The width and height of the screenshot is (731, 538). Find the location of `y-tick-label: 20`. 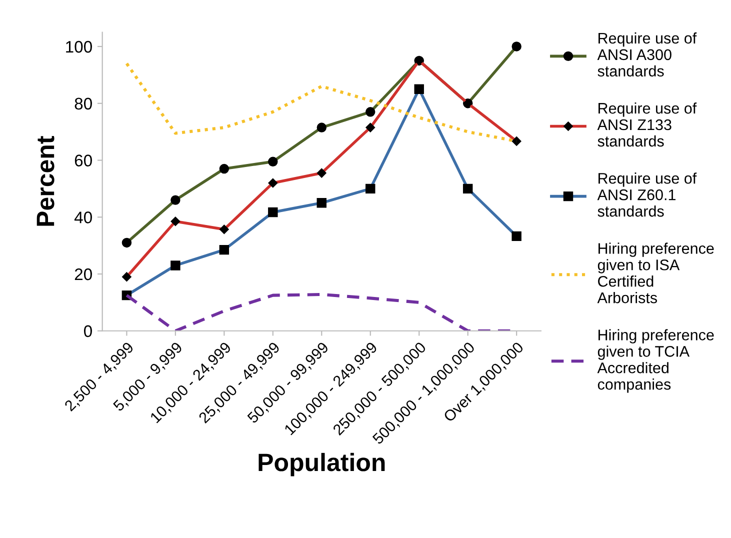

y-tick-label: 20 is located at coordinates (83, 274).